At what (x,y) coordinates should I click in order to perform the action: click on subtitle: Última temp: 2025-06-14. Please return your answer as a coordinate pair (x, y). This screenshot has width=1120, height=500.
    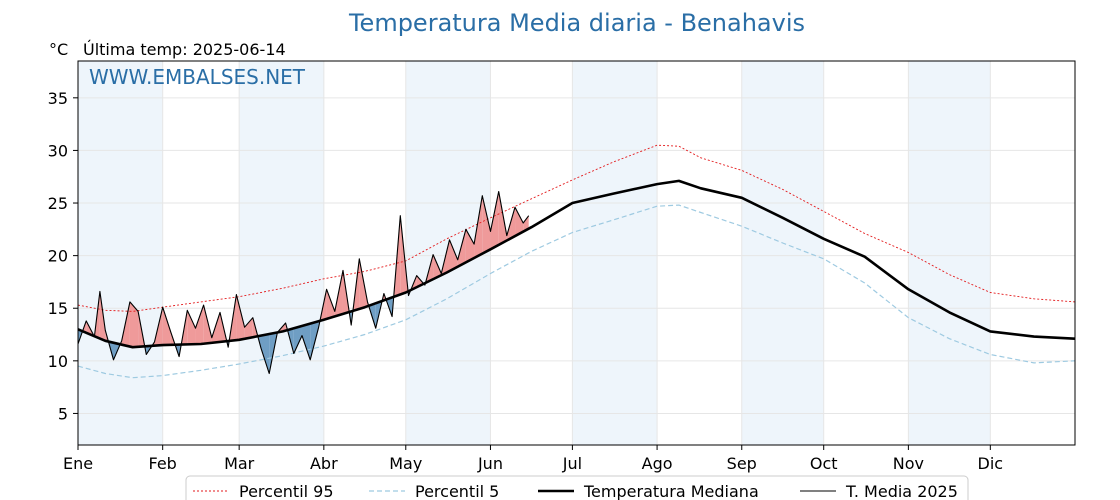
    Looking at the image, I should click on (184, 49).